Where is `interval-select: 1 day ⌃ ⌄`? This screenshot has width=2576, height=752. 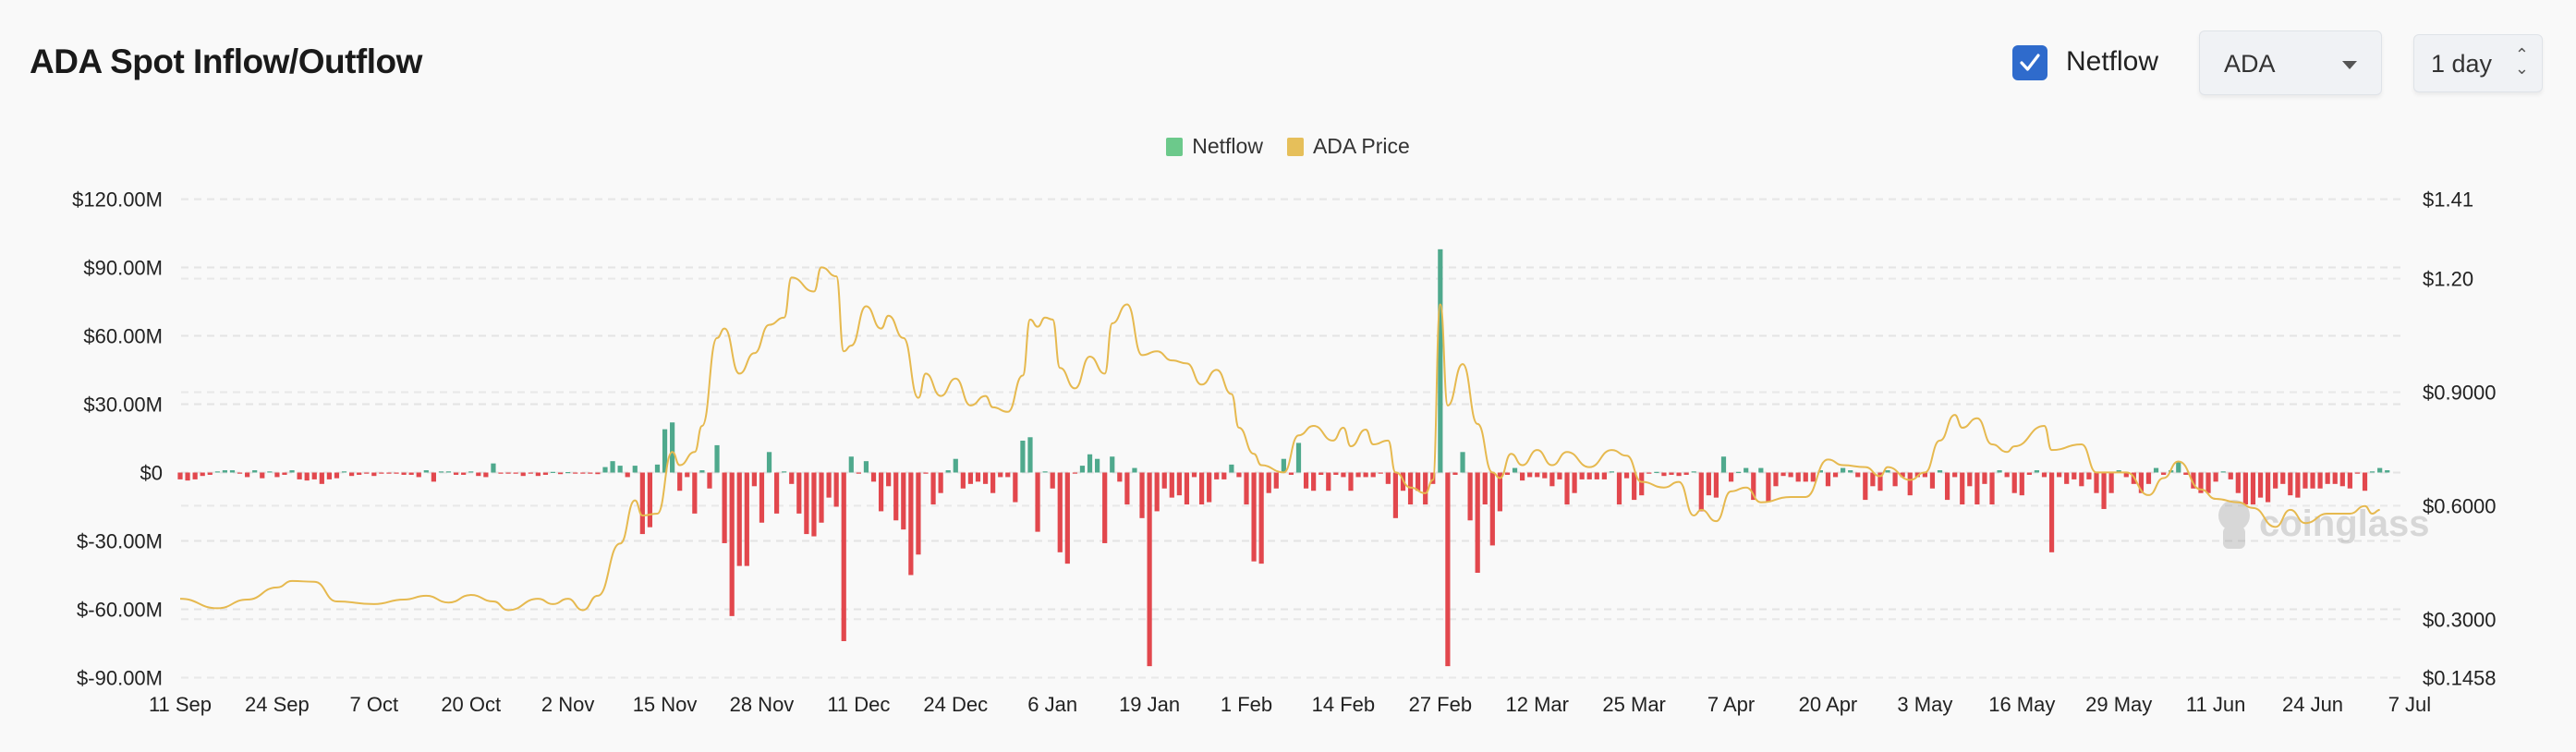 interval-select: 1 day ⌃ ⌄ is located at coordinates (2478, 63).